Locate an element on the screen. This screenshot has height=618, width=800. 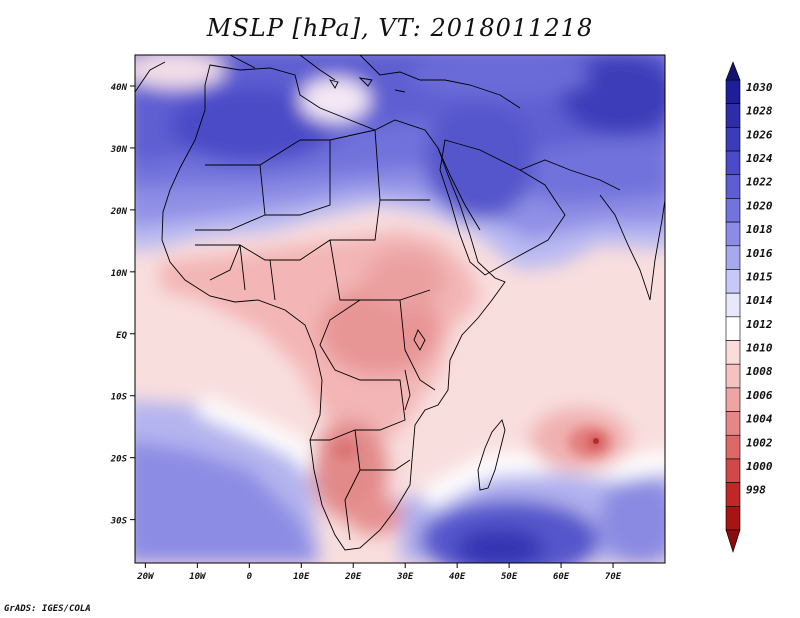
colorbar-label: 1014 is located at coordinates (759, 300).